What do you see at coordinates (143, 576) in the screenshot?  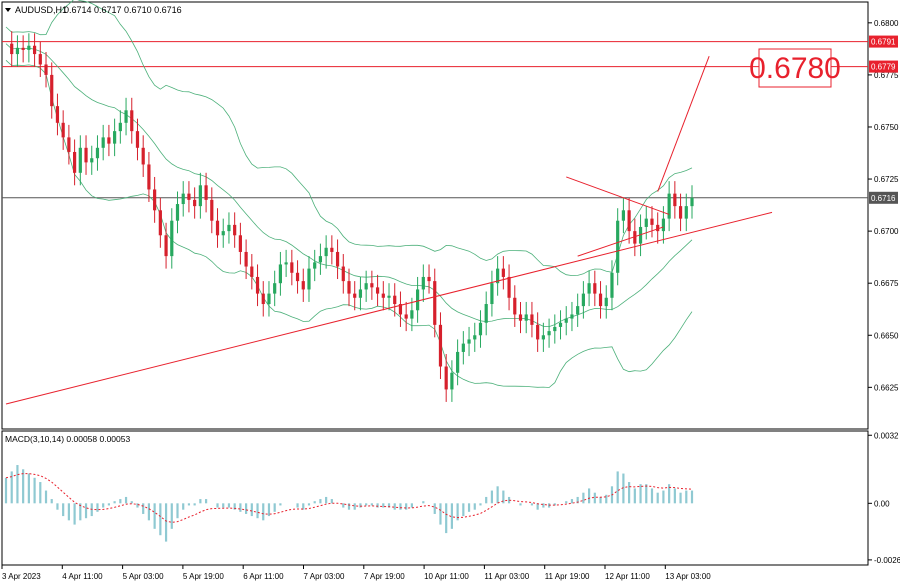 I see `x-tick-label: 5 Apr 03:00` at bounding box center [143, 576].